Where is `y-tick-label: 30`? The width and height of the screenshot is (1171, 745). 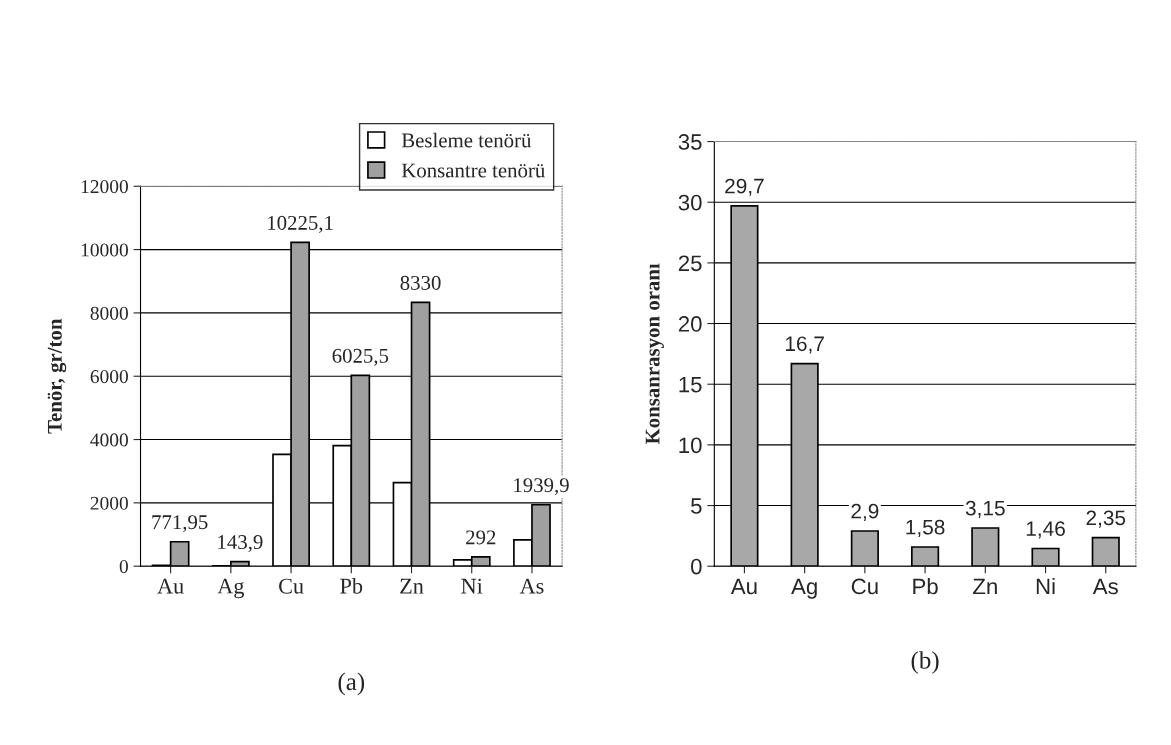 y-tick-label: 30 is located at coordinates (690, 202).